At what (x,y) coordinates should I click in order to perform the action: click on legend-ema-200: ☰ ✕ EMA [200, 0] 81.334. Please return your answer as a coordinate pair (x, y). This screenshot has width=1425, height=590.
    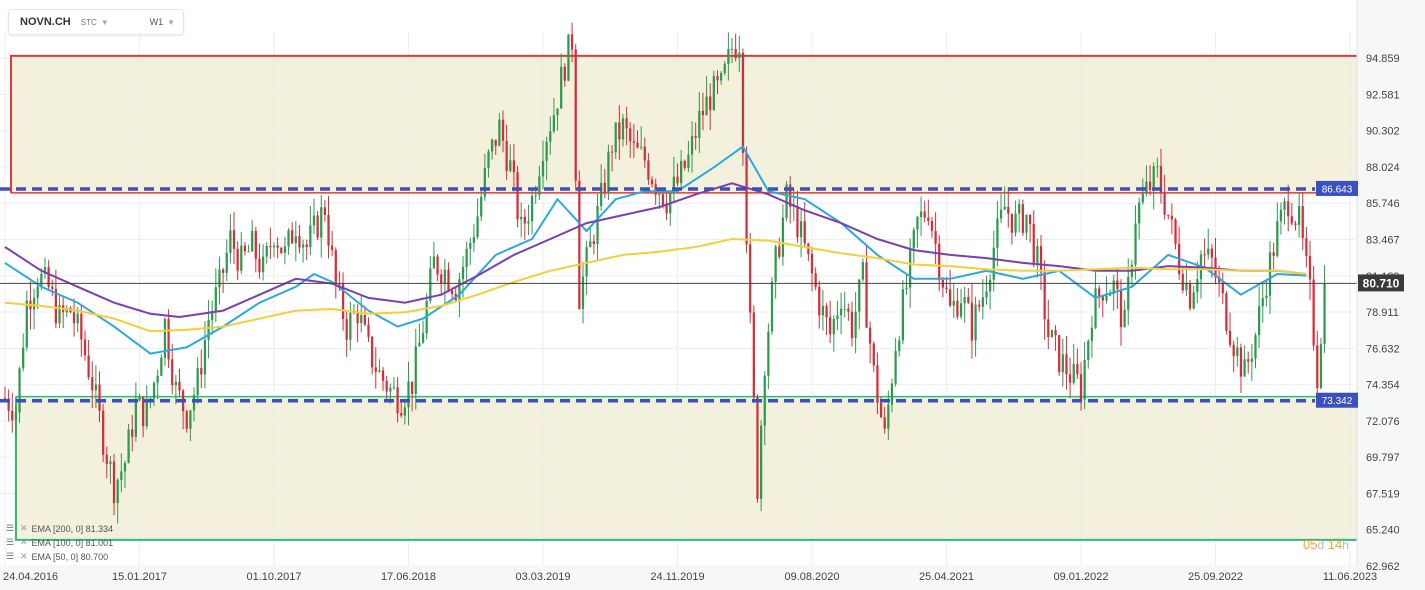
    Looking at the image, I should click on (59, 528).